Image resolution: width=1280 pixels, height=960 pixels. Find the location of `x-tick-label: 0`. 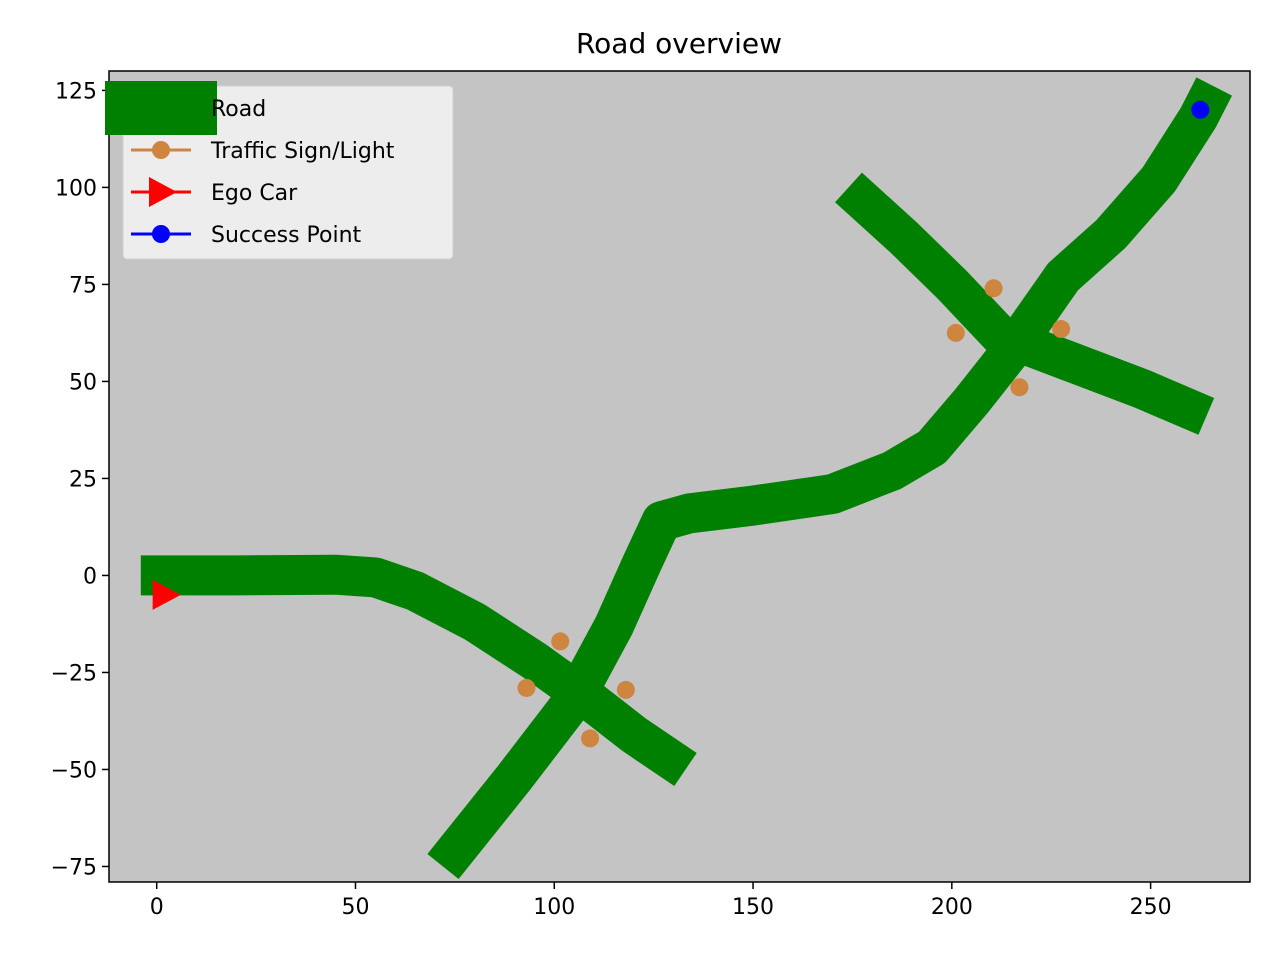

x-tick-label: 0 is located at coordinates (157, 907).